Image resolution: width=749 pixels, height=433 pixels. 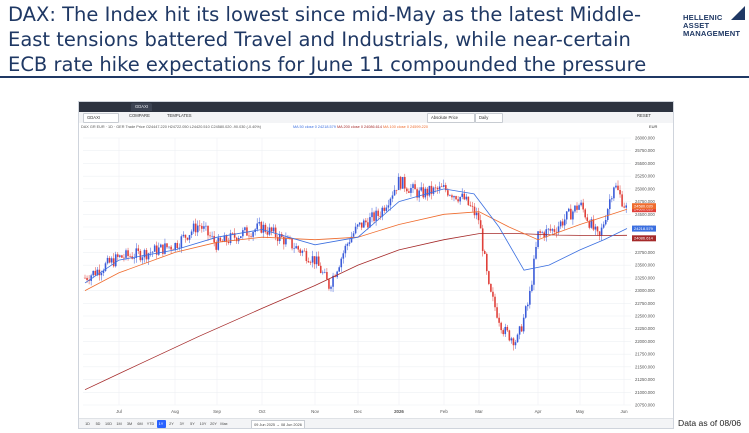 I want to click on mode-select: Absolute Price, so click(x=451, y=118).